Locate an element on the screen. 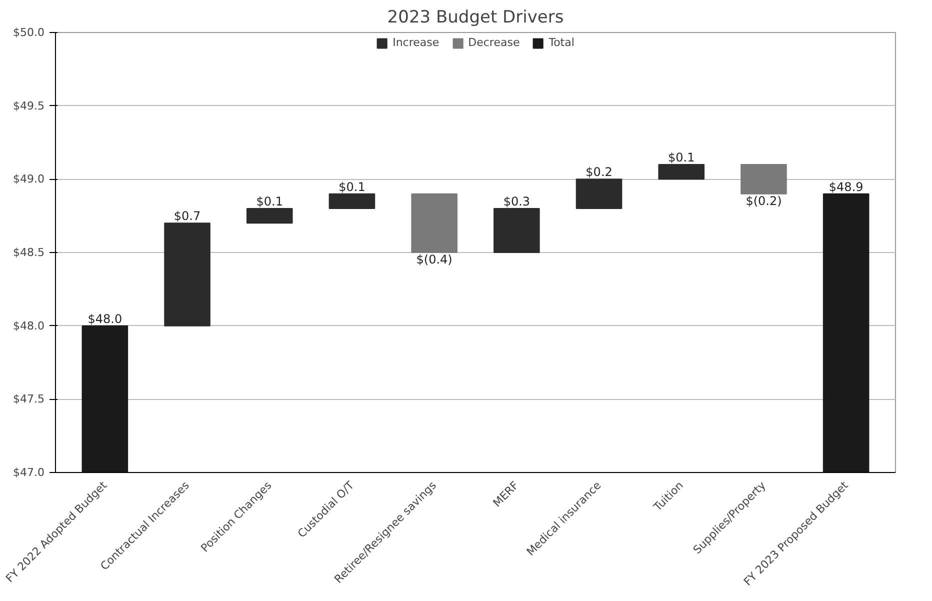 Image resolution: width=932 pixels, height=601 pixels. data-label: $0.2 is located at coordinates (599, 172).